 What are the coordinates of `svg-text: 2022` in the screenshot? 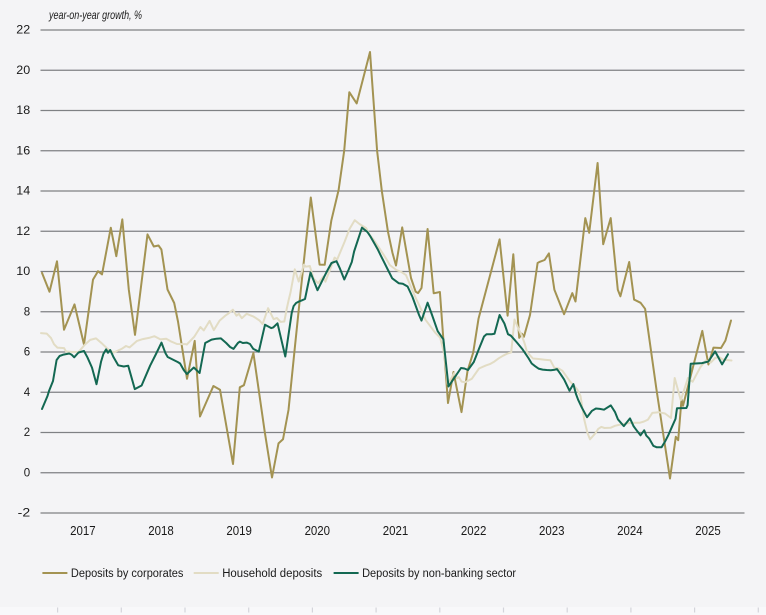 It's located at (474, 531).